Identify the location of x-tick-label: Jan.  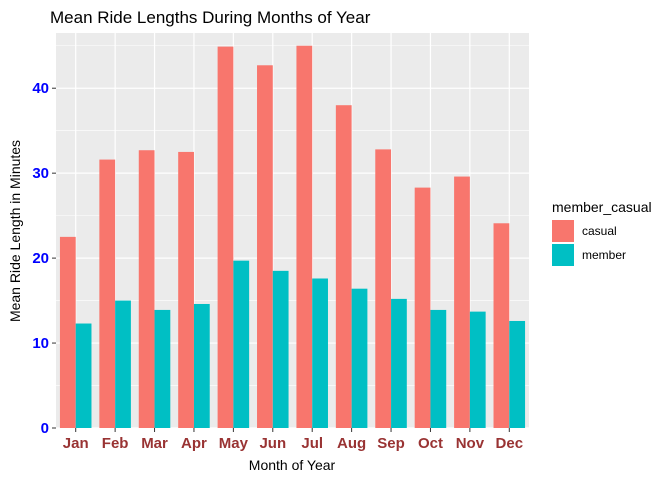
(76, 443).